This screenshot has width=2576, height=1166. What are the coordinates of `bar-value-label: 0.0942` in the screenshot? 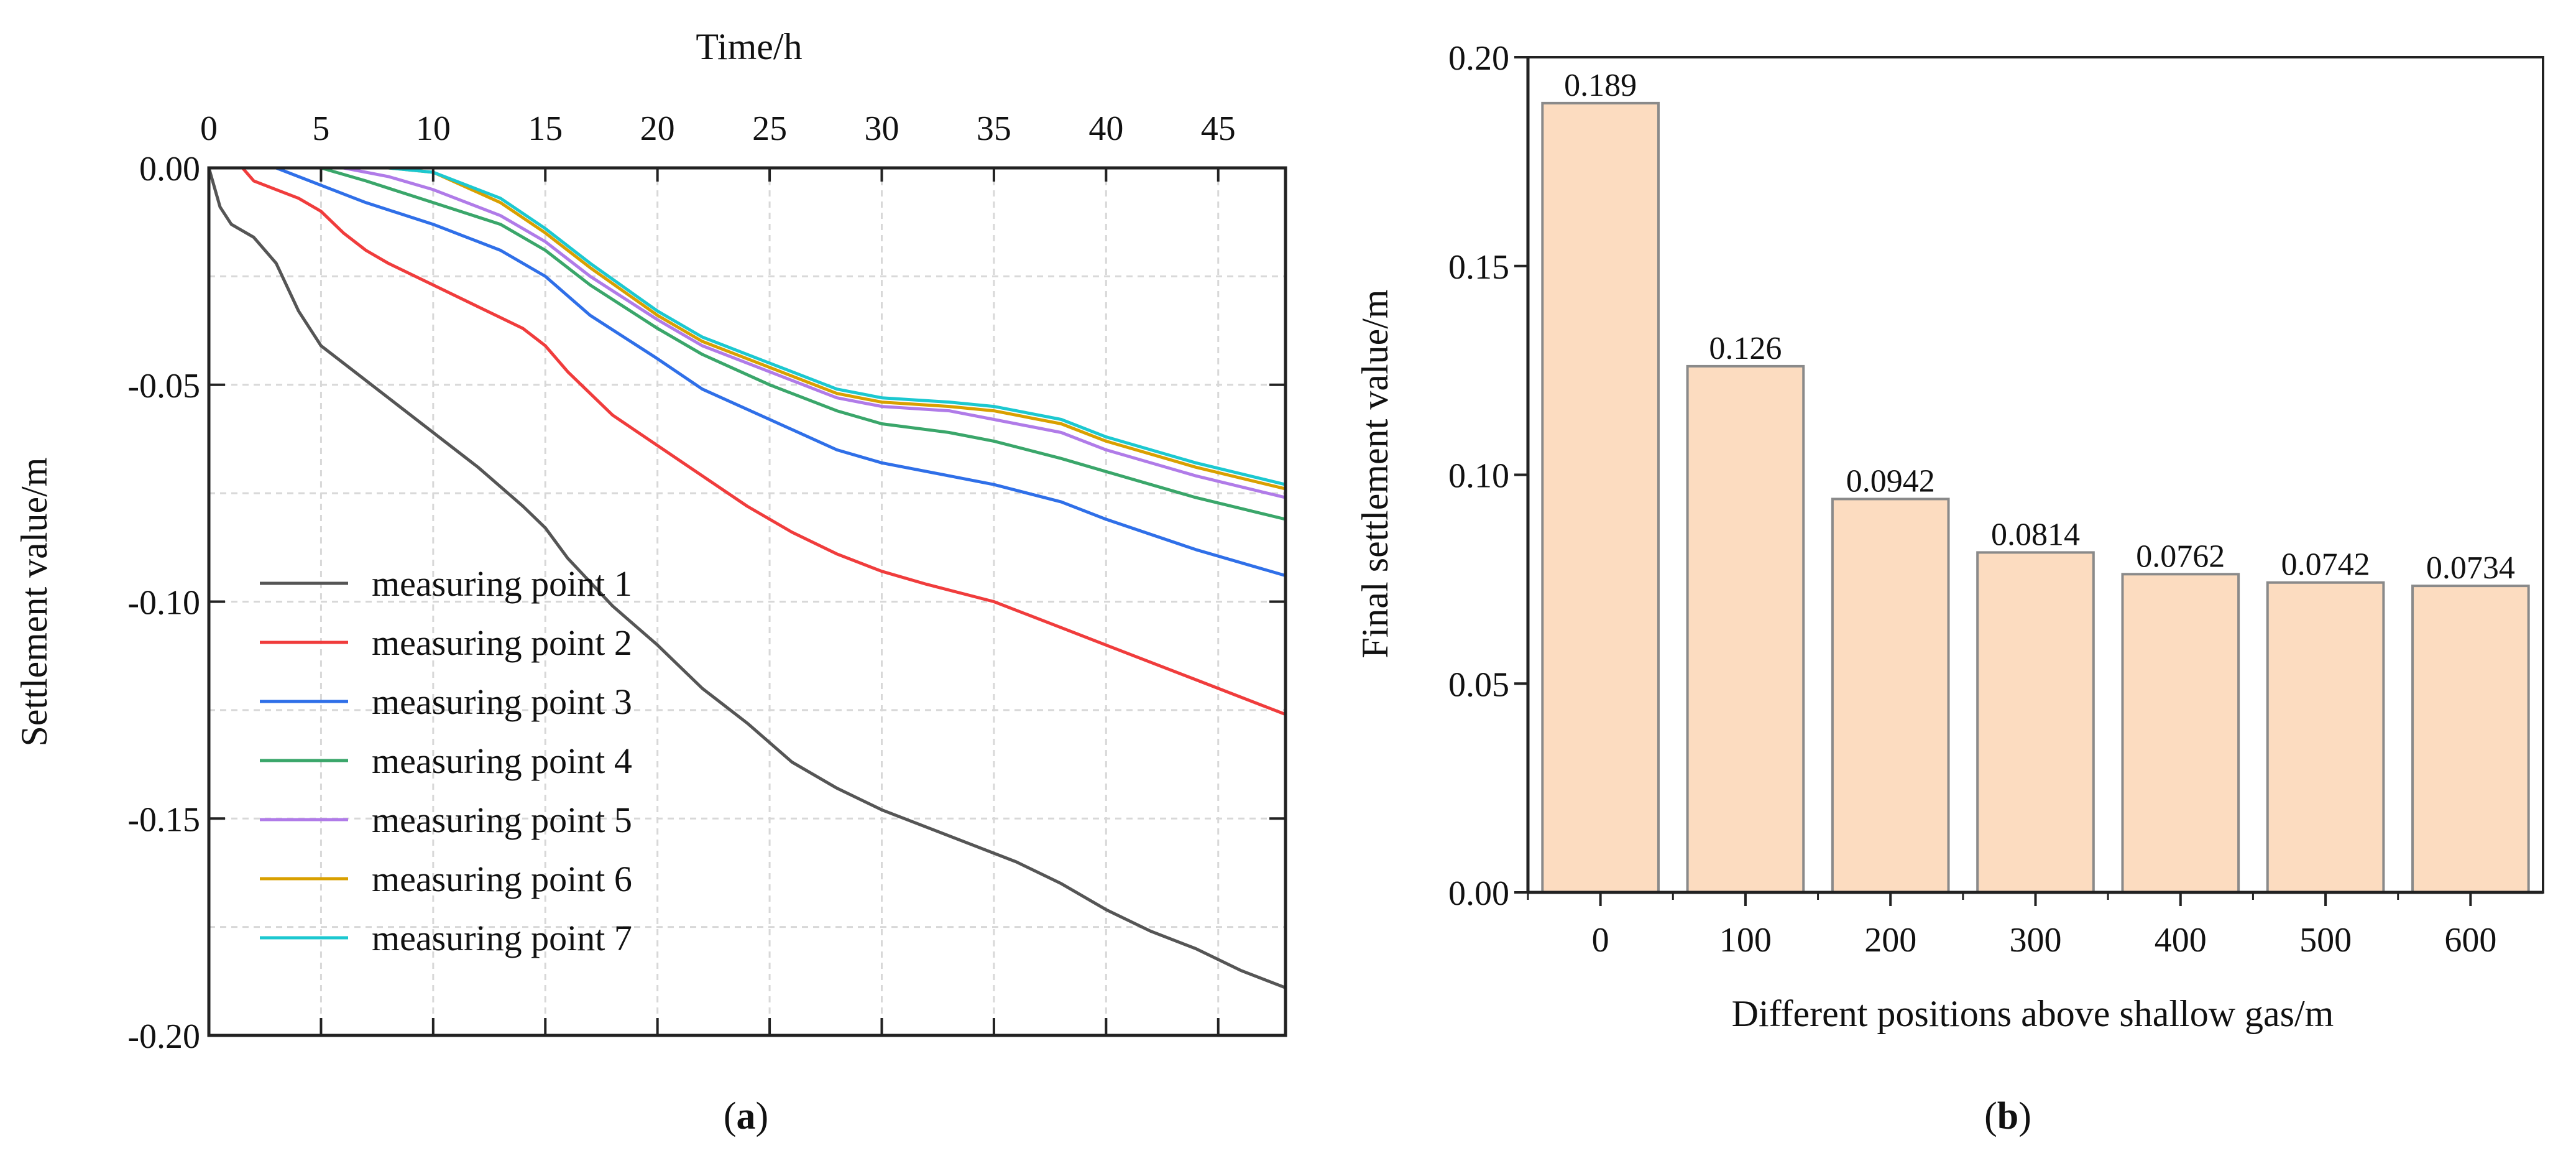 It's located at (1890, 481).